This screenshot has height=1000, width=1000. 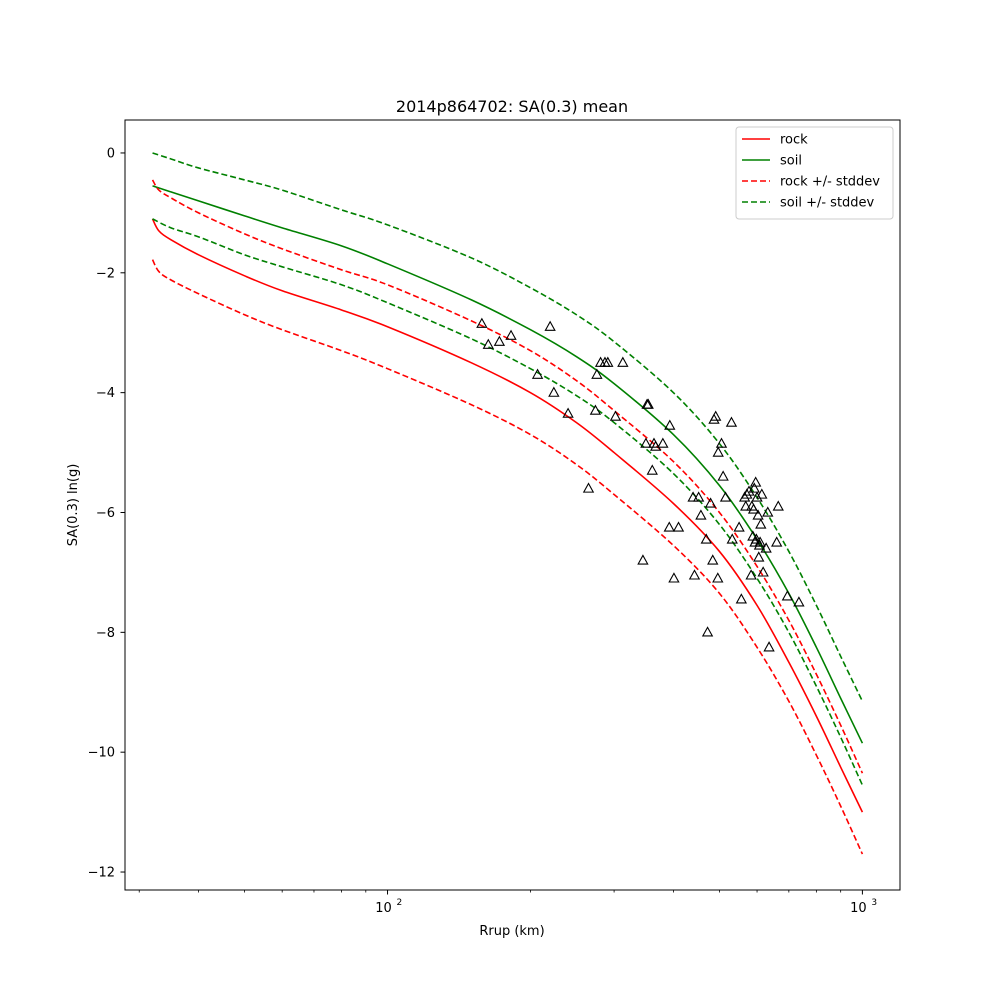 What do you see at coordinates (105, 273) in the screenshot?
I see `y-tick-label: −2` at bounding box center [105, 273].